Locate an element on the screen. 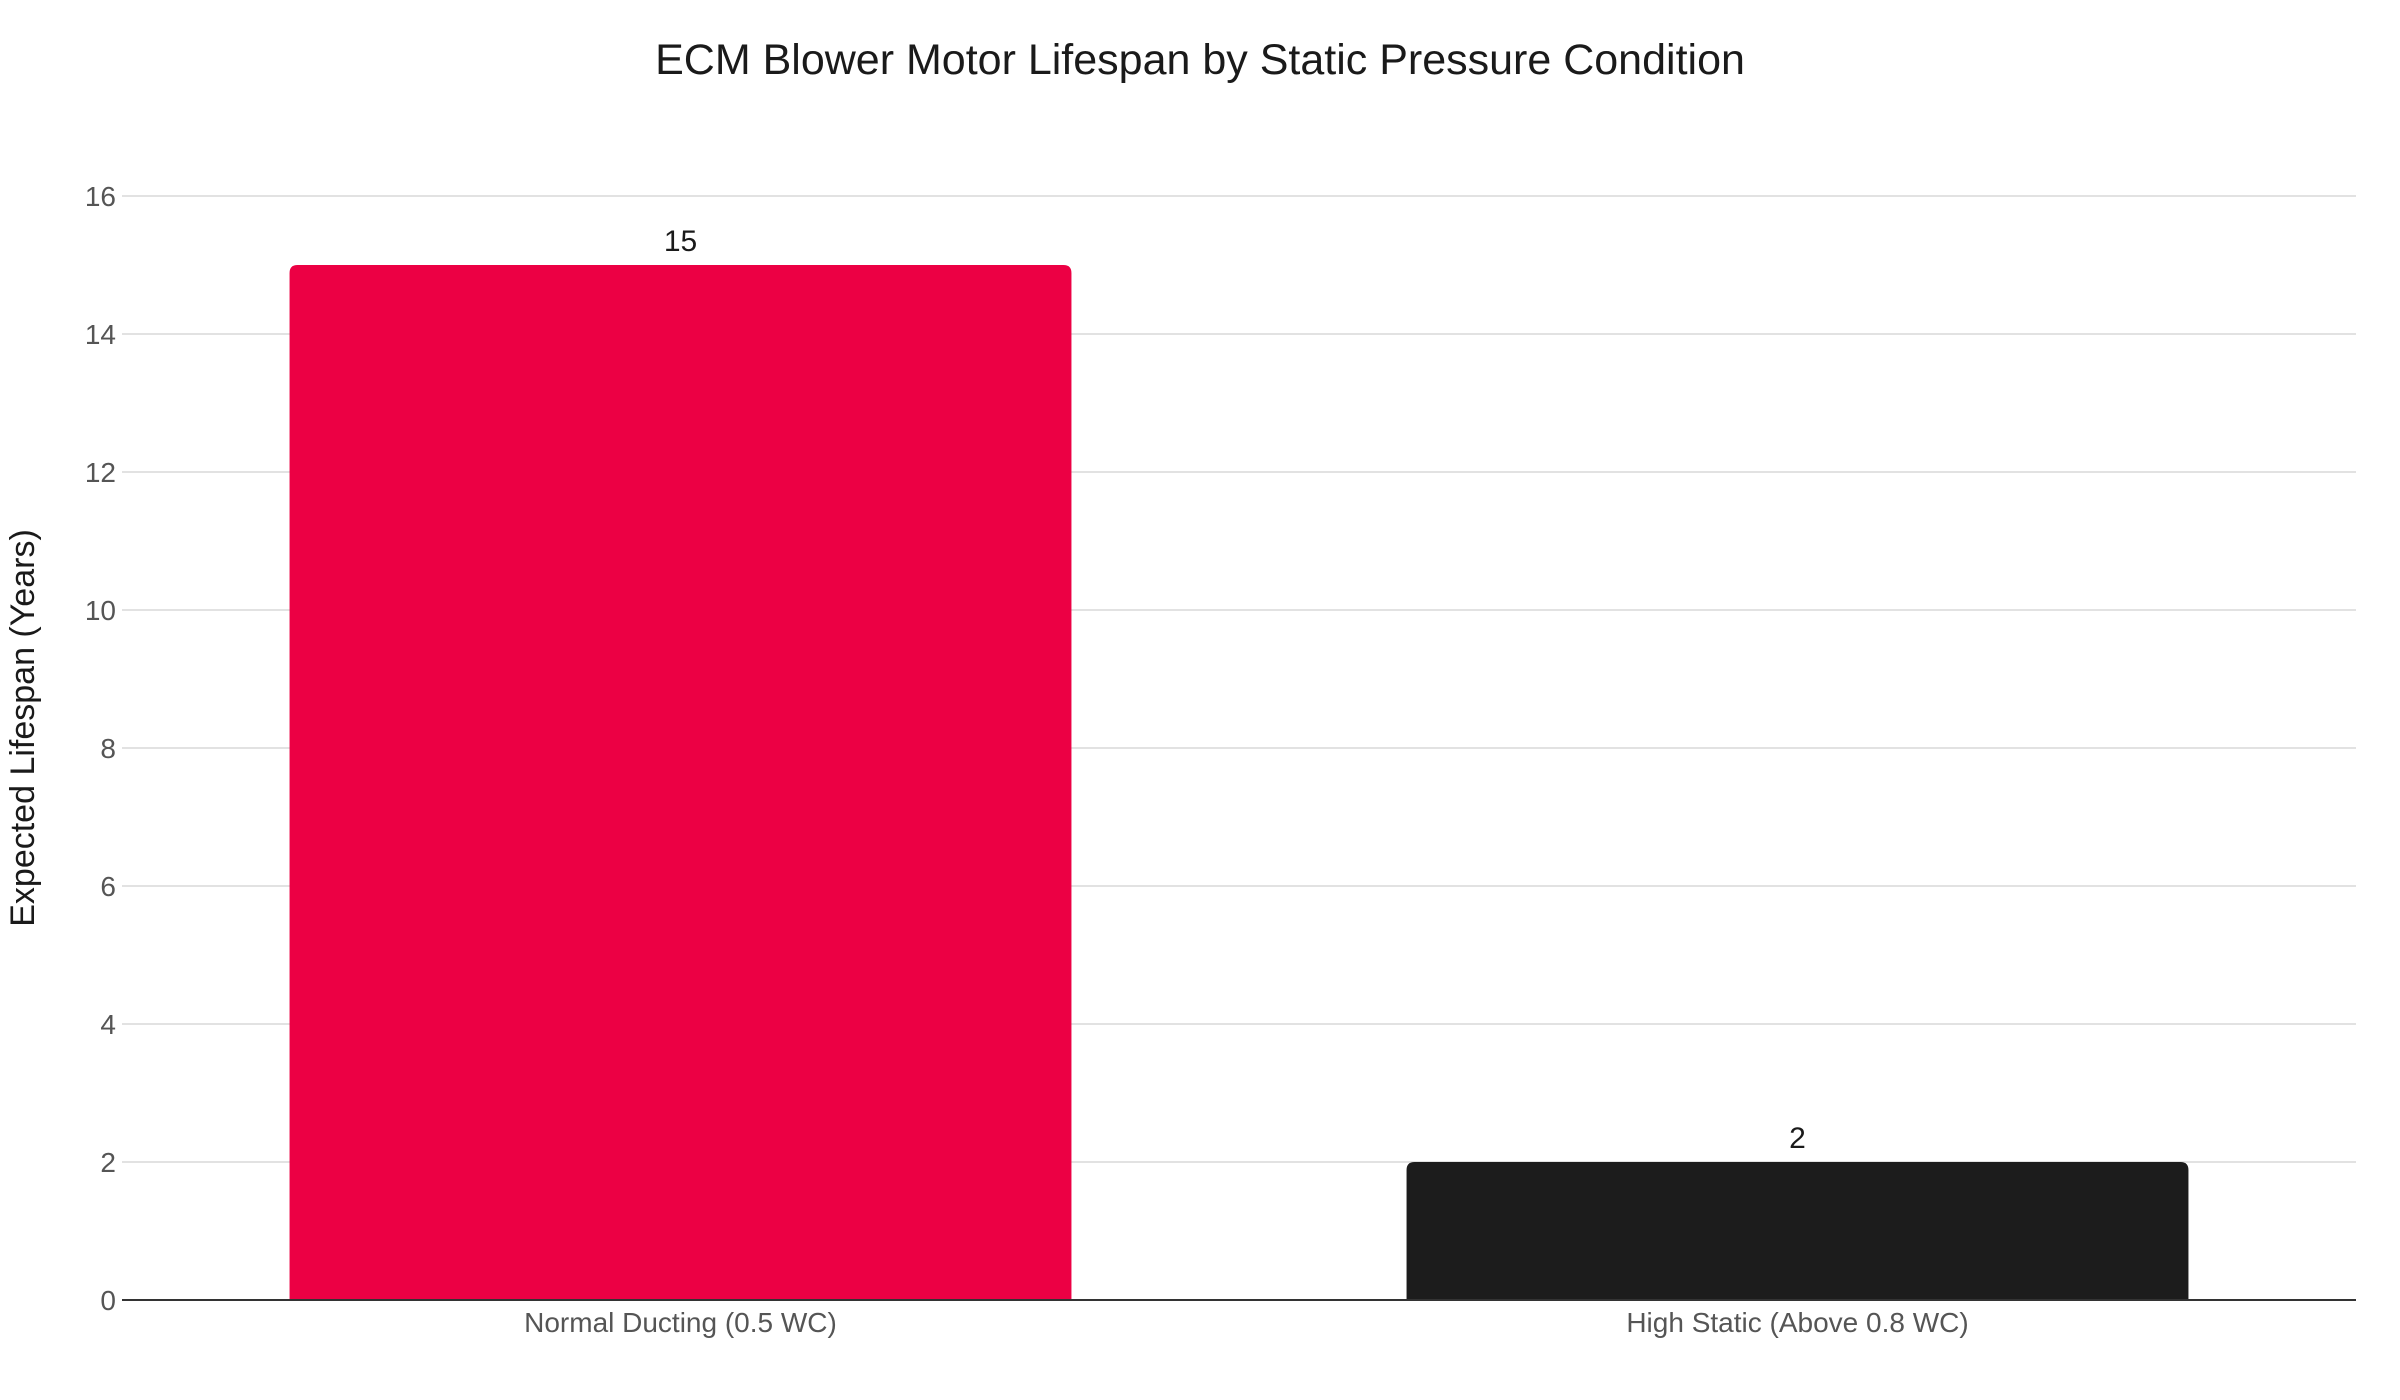 The height and width of the screenshot is (1400, 2400). y-tick-label: 6 is located at coordinates (108, 886).